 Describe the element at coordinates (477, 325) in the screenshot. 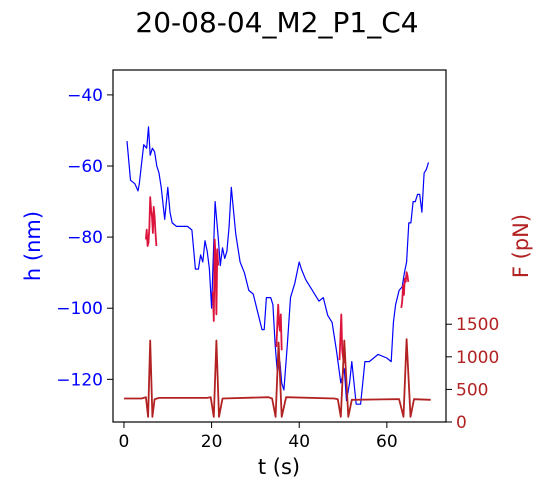

I see `right-tick-label: 1500` at that location.